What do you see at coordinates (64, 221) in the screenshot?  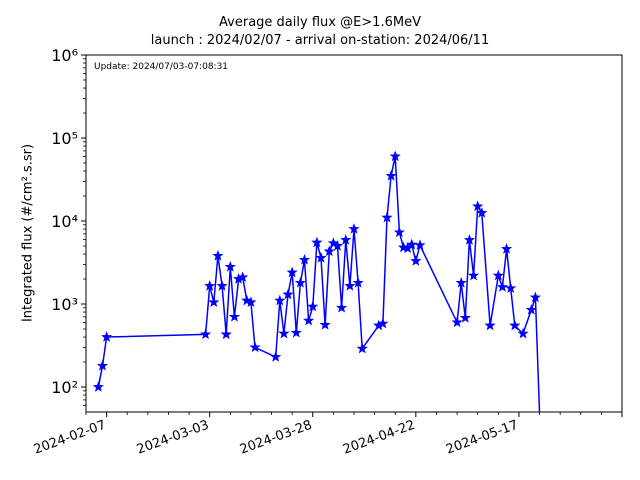 I see `y-tick-label: 10⁴` at bounding box center [64, 221].